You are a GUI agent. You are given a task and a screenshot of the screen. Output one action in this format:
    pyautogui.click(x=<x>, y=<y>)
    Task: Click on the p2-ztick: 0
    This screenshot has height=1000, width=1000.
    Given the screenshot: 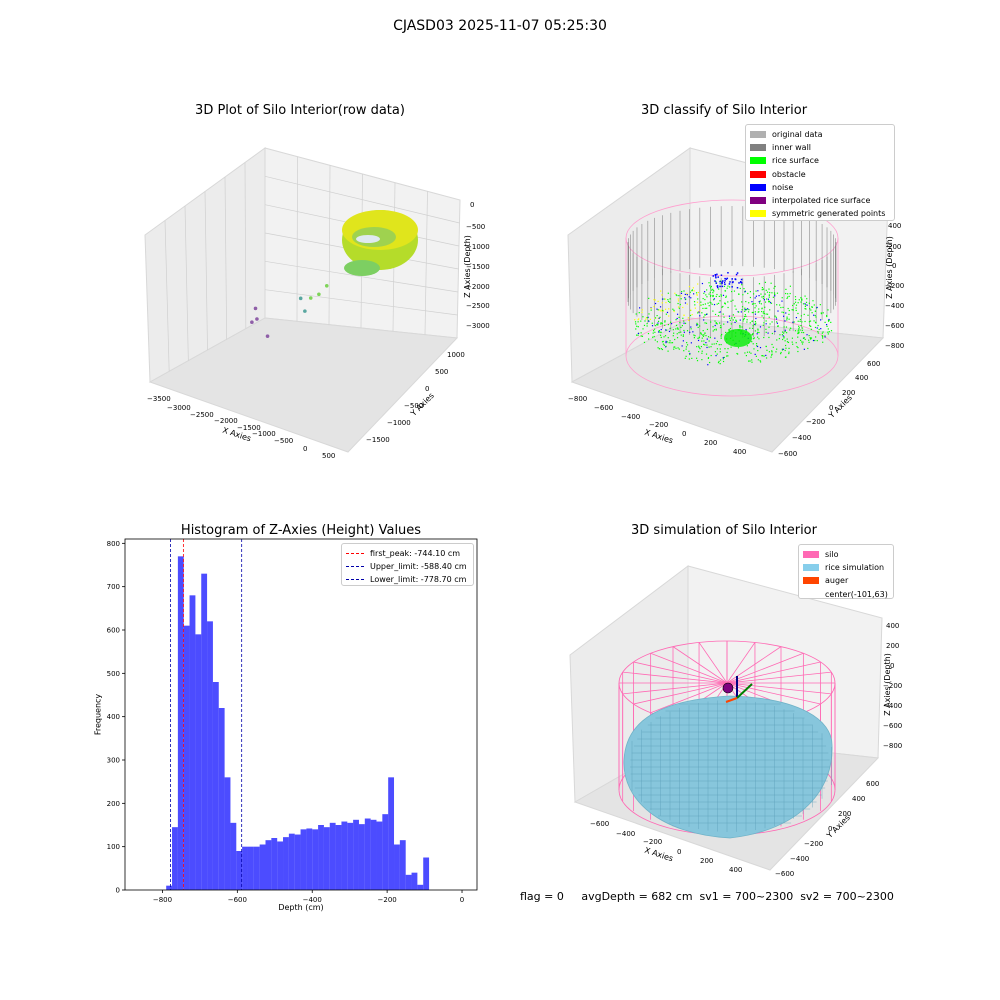 What is the action you would take?
    pyautogui.click(x=894, y=266)
    